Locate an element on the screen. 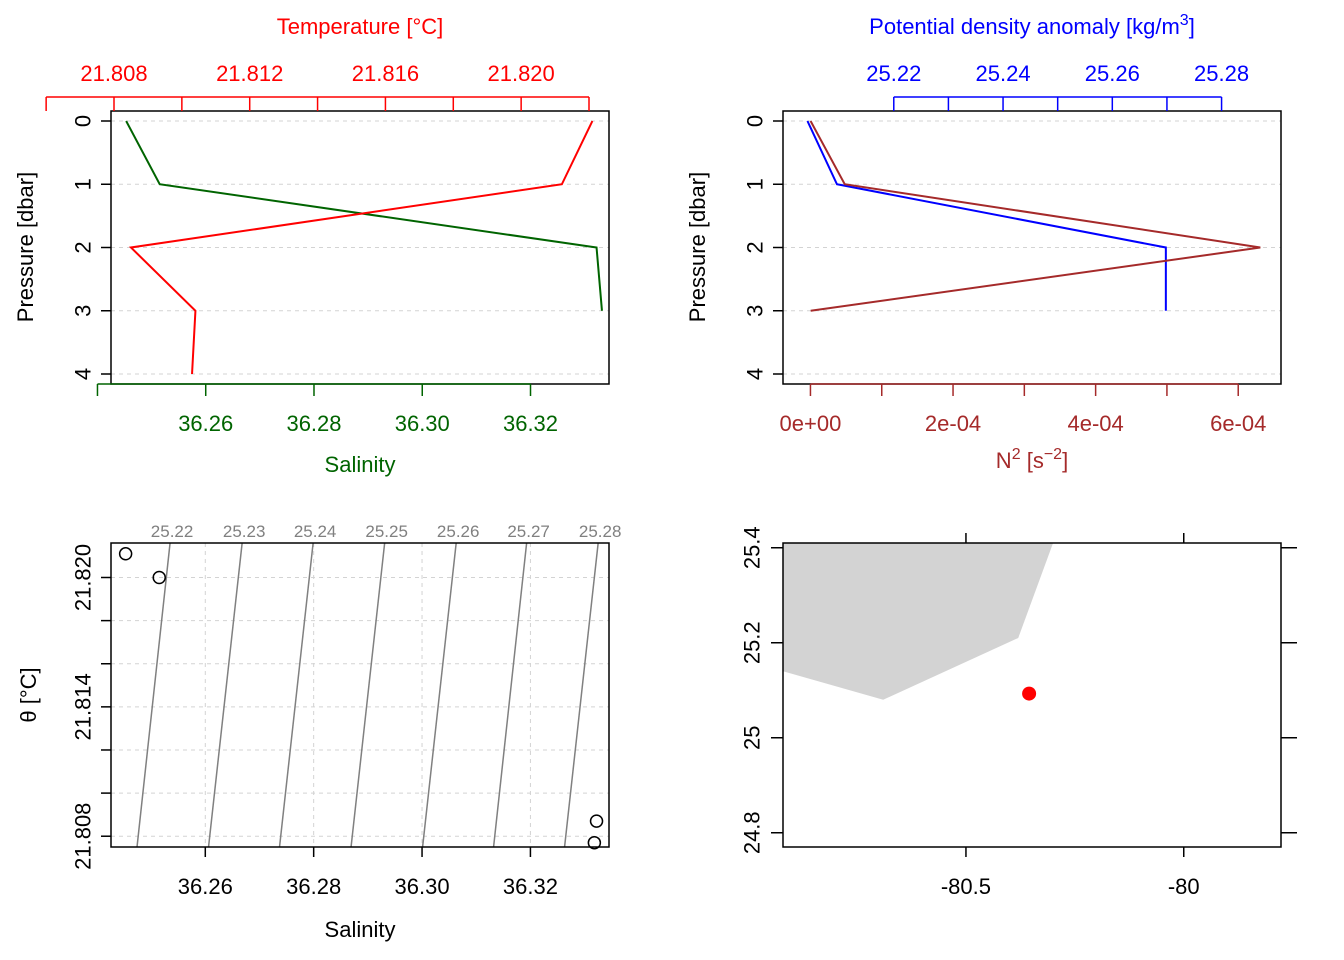 The height and width of the screenshot is (960, 1344). density-tick-label: 25.28 is located at coordinates (1221, 73).